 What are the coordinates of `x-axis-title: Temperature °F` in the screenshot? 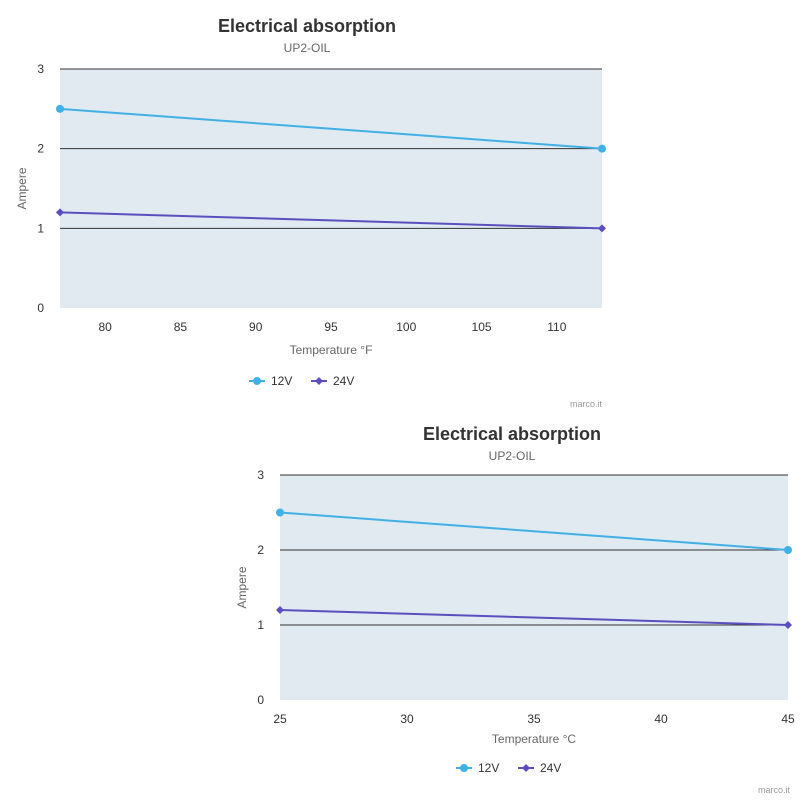 It's located at (331, 350).